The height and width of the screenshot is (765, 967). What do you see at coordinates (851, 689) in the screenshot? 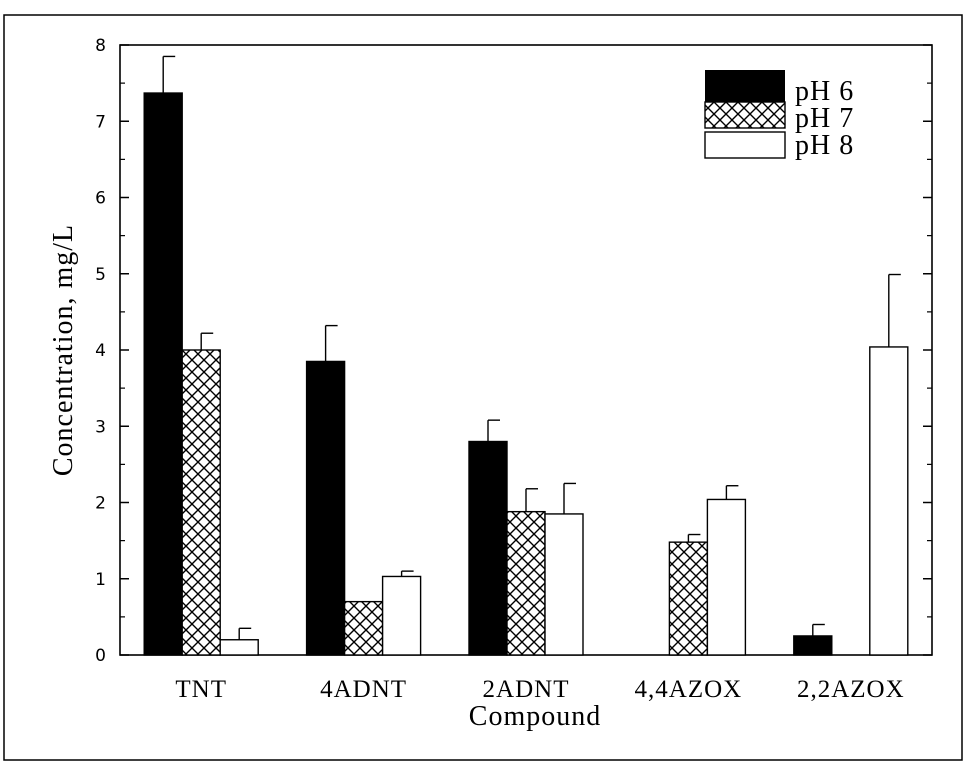
I see `x-category-label: 2,2AZOX` at bounding box center [851, 689].